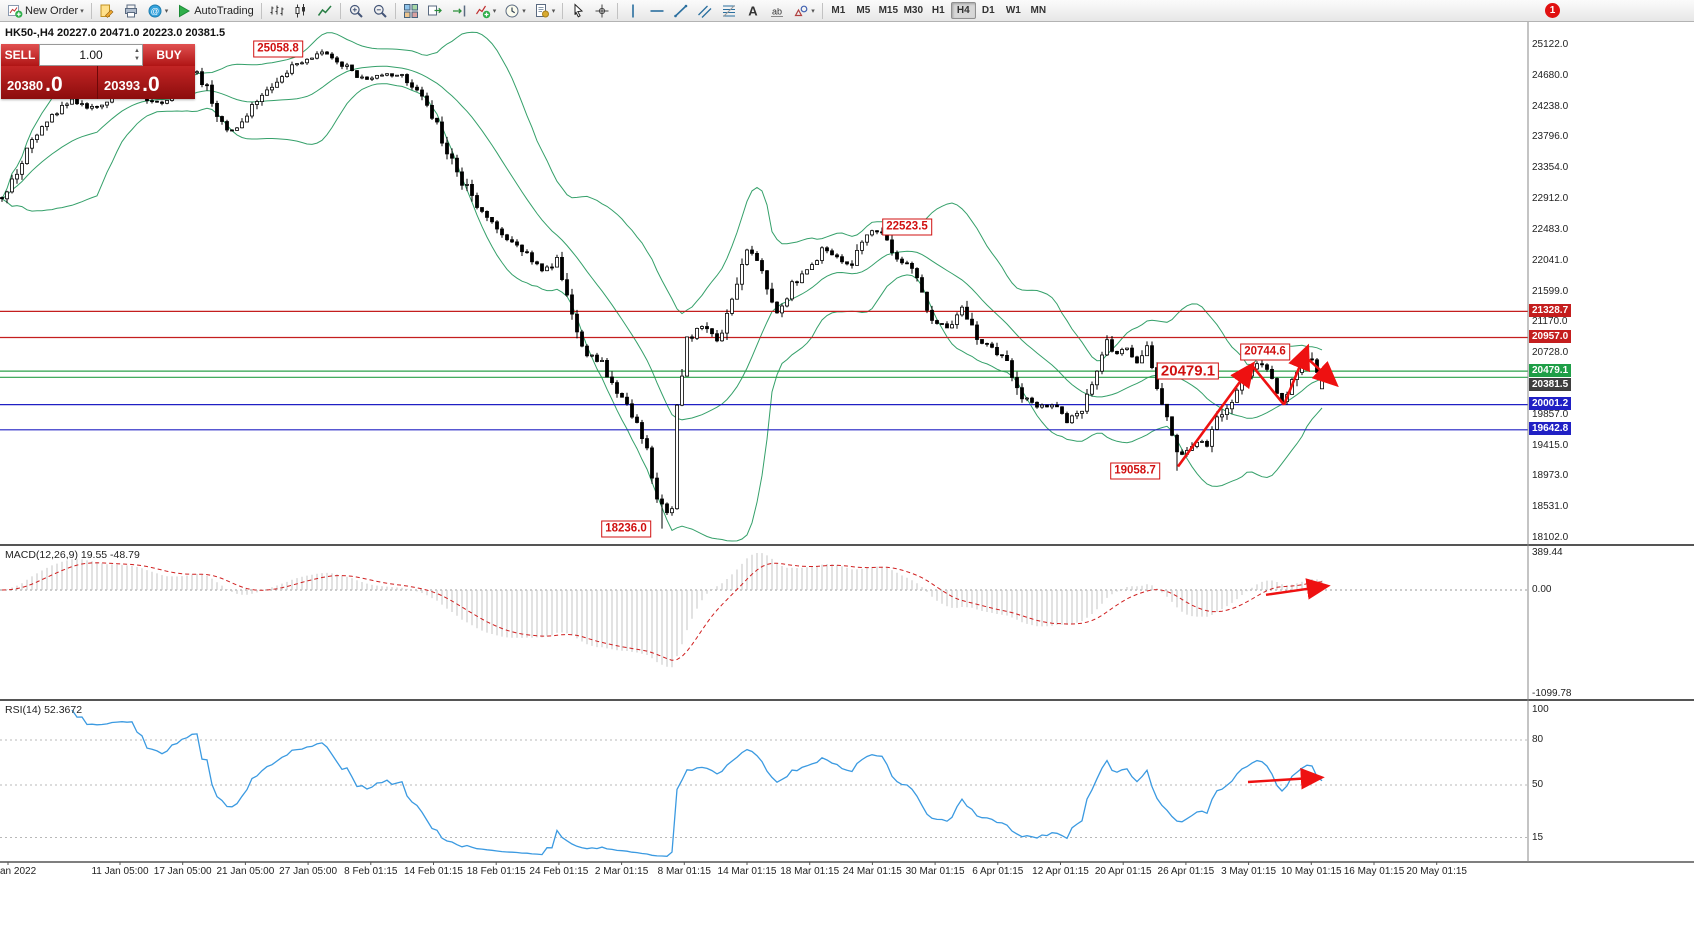  What do you see at coordinates (44, 710) in the screenshot?
I see `rsi-label: RSI(14) 52.3672` at bounding box center [44, 710].